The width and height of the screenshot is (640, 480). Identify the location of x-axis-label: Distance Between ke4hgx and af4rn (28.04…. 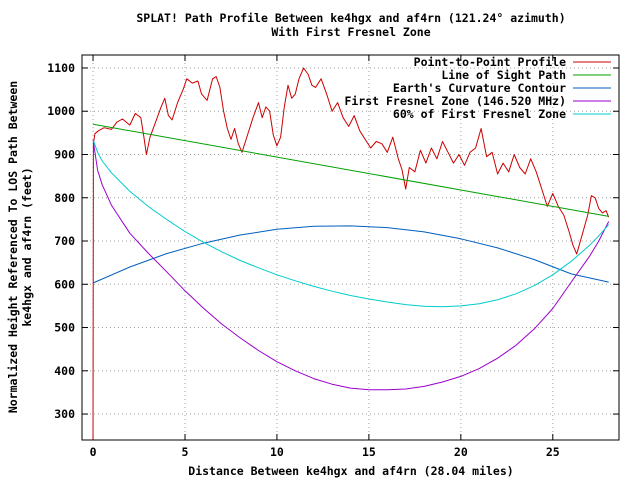
(350, 471).